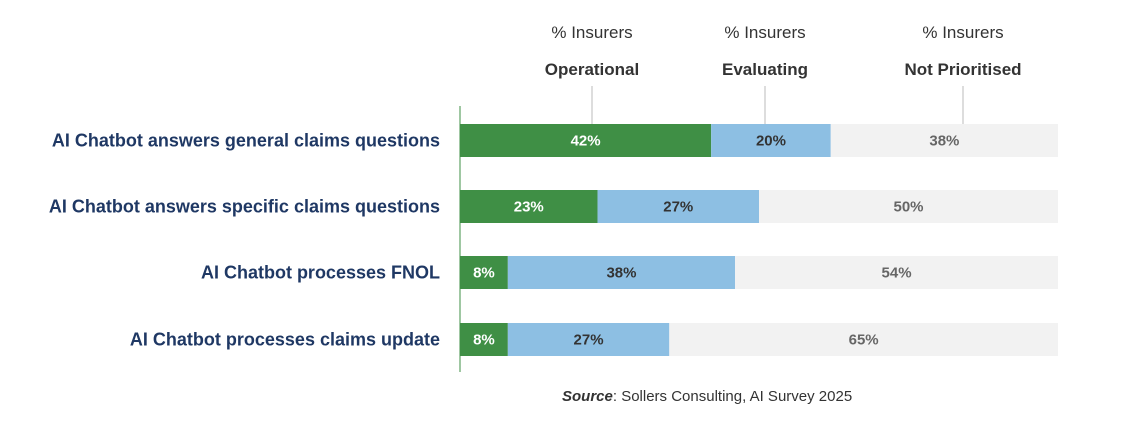 The image size is (1136, 423). Describe the element at coordinates (285, 340) in the screenshot. I see `category-label: AI Chatbot processes claims update` at that location.